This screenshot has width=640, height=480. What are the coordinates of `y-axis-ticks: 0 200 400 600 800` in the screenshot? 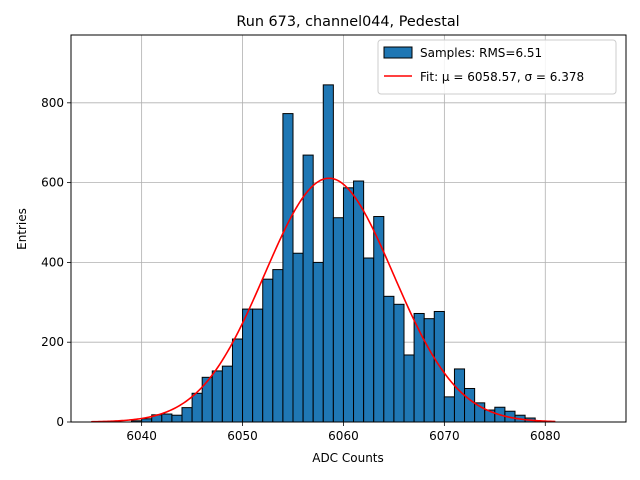 It's located at (56, 262).